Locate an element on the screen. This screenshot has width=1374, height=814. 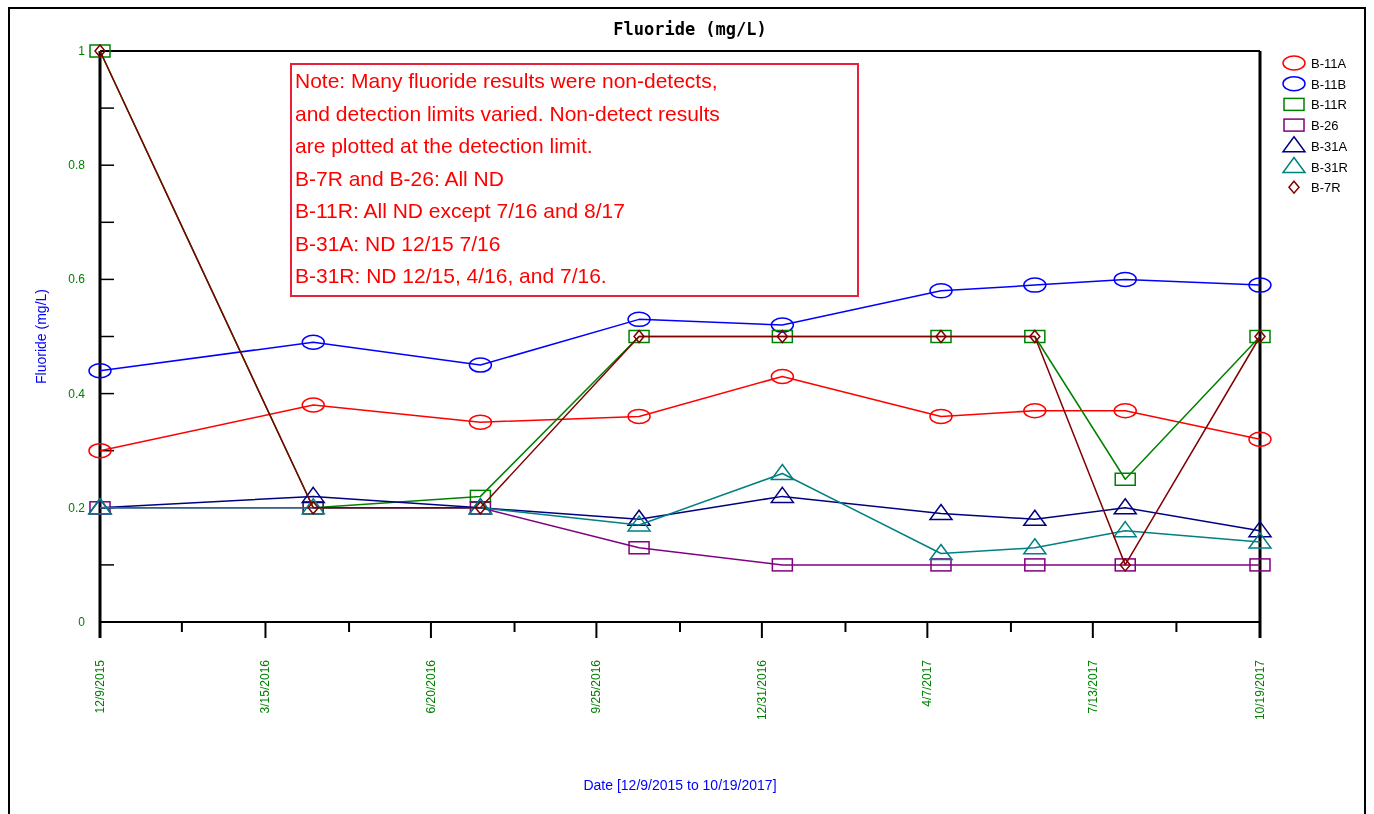
x-tick-label: 6/20/2016 is located at coordinates (430, 686).